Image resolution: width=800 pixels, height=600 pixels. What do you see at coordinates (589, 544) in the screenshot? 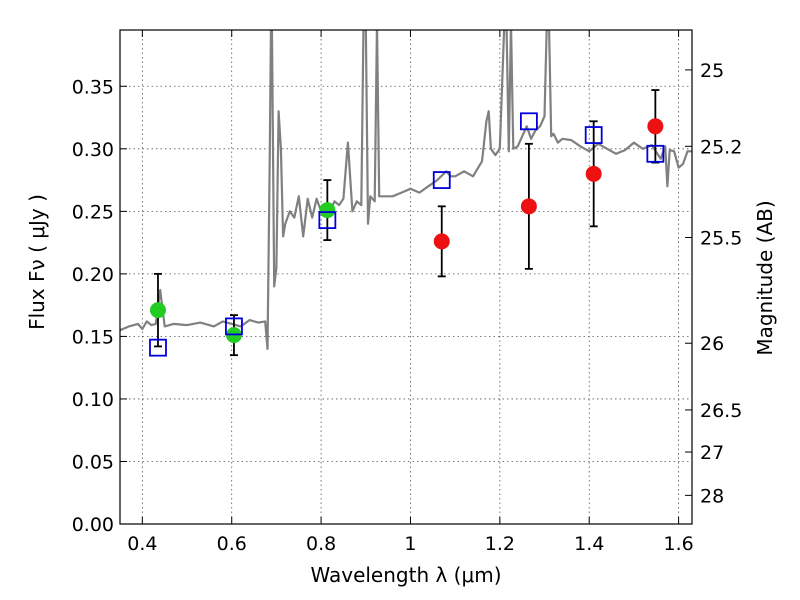
I see `x-tick-label: 1.4` at bounding box center [589, 544].